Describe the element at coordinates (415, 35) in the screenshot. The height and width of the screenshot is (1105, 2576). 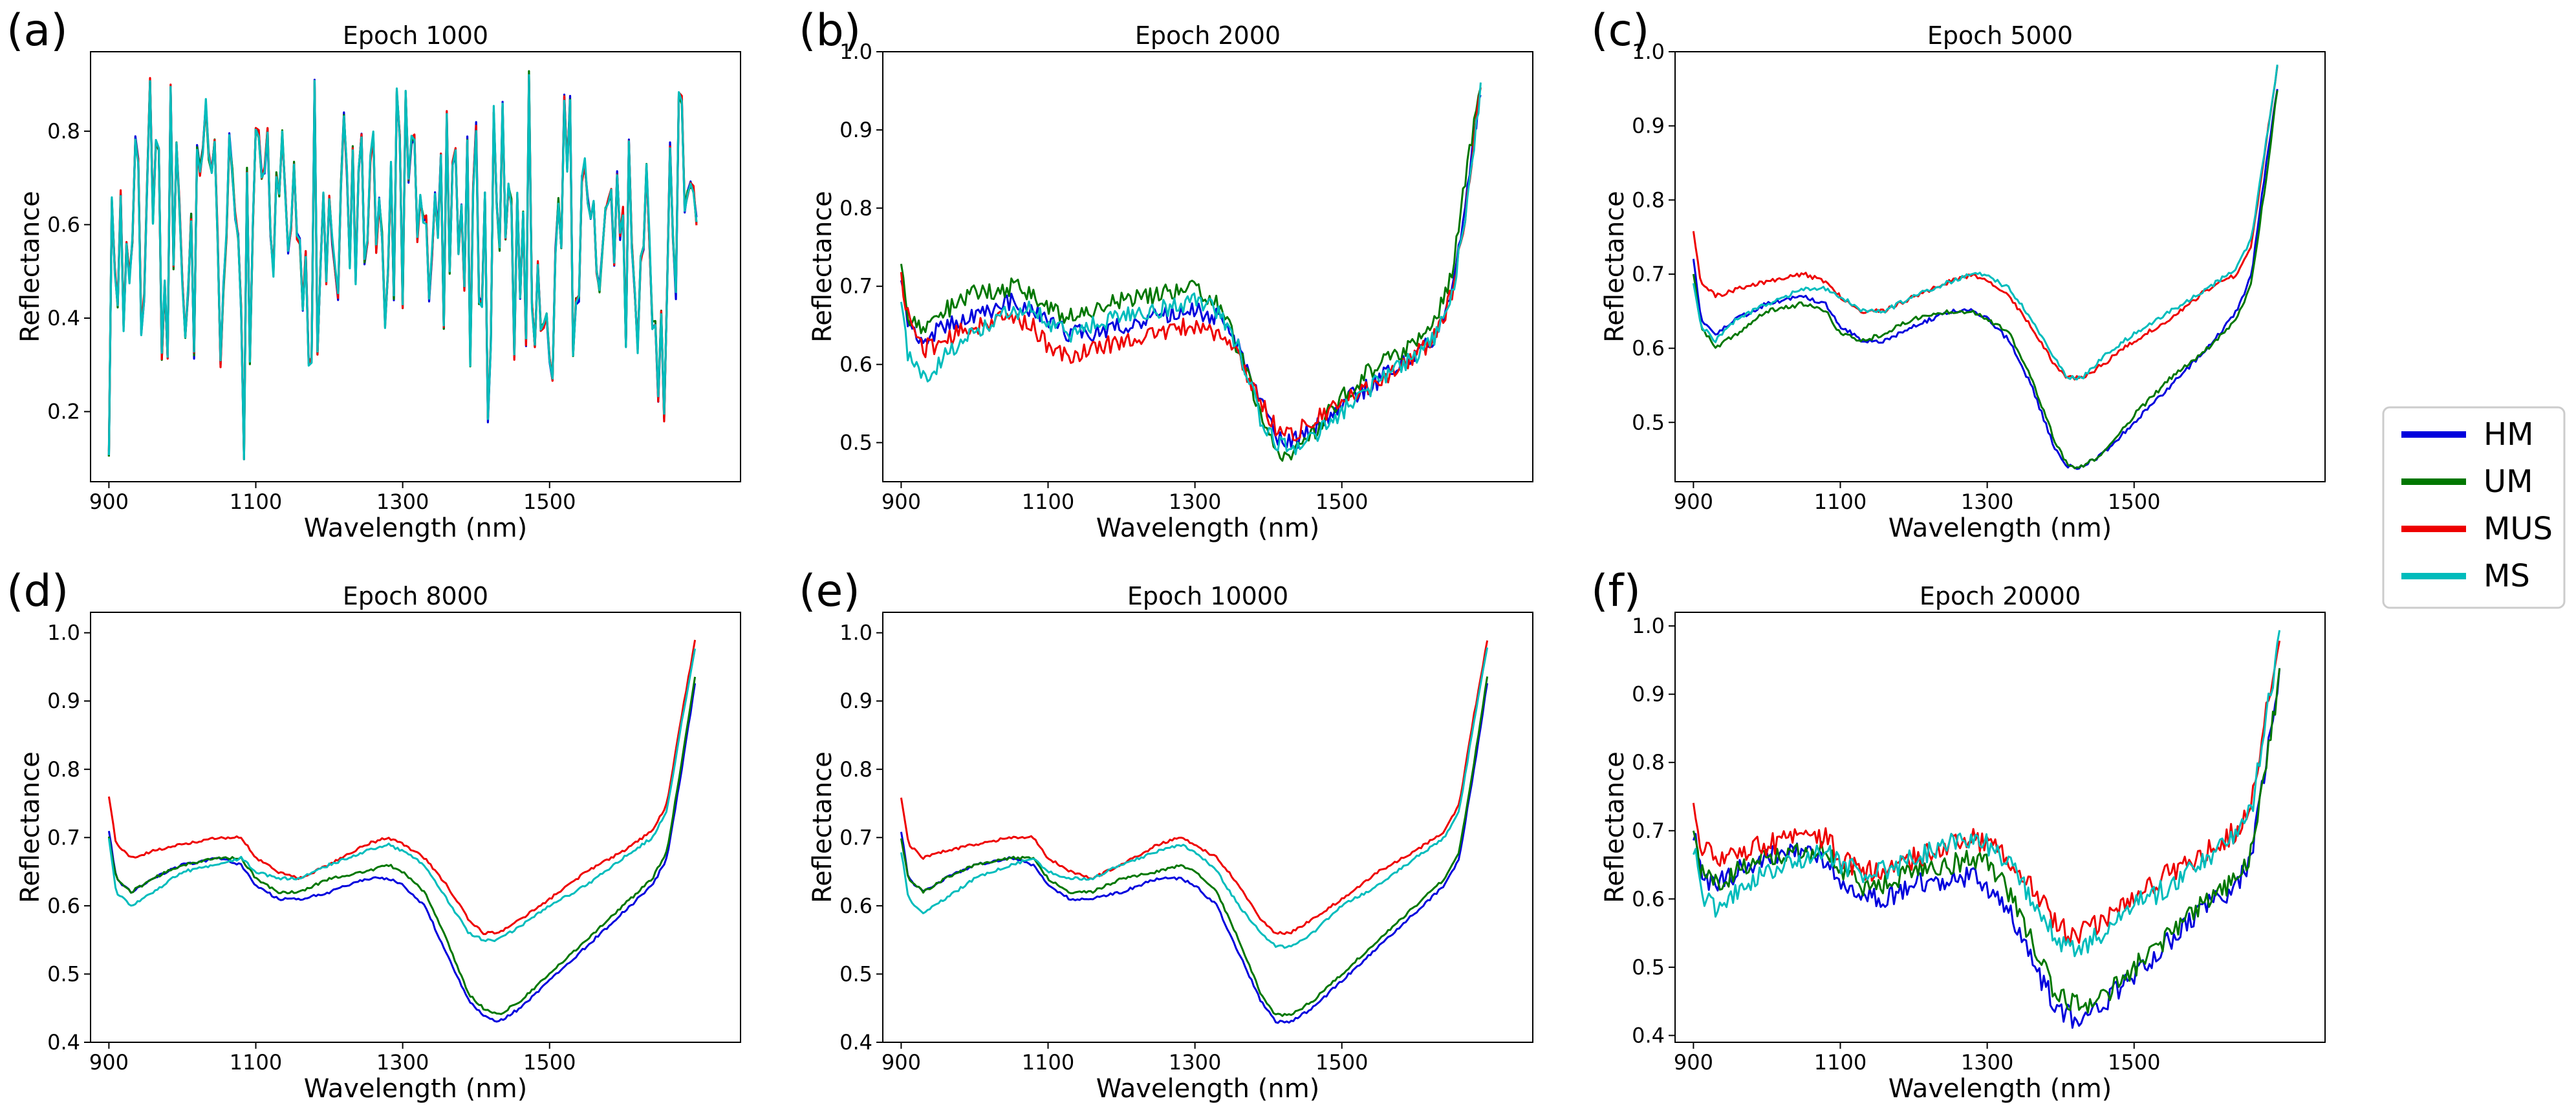
I see `chart-title: Epoch 1000` at that location.